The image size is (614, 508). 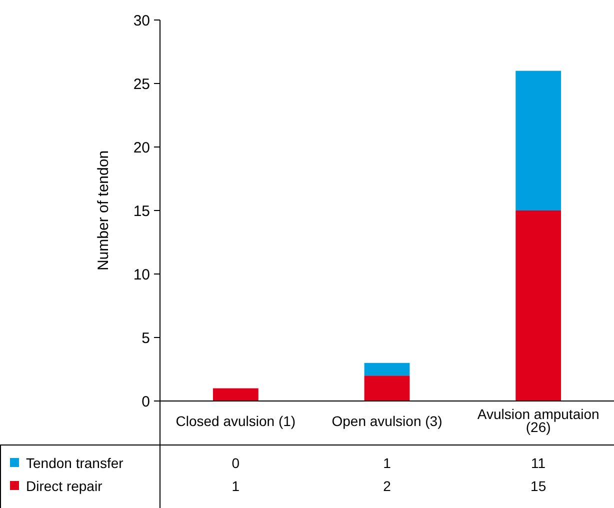 What do you see at coordinates (141, 275) in the screenshot?
I see `y-tick-label: 10` at bounding box center [141, 275].